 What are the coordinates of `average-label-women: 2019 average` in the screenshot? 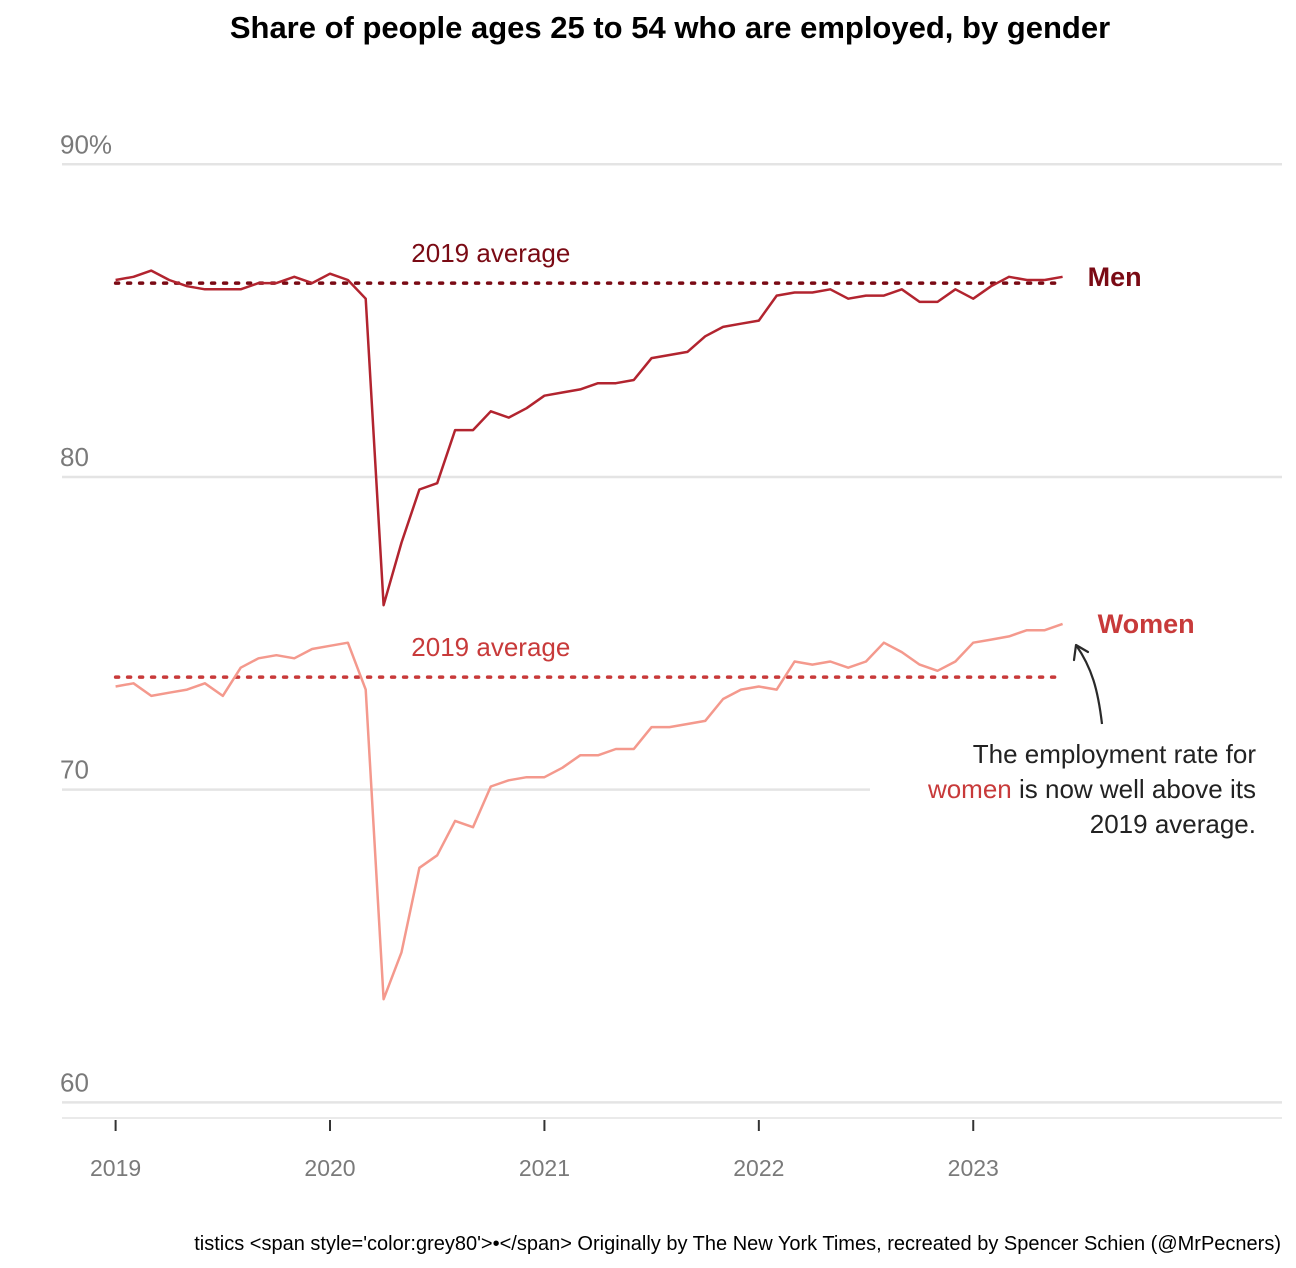 It's located at (490, 647).